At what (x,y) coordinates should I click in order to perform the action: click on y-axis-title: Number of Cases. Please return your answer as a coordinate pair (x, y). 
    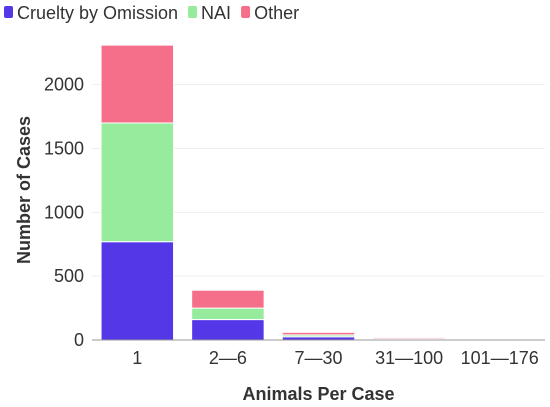
    Looking at the image, I should click on (24, 190).